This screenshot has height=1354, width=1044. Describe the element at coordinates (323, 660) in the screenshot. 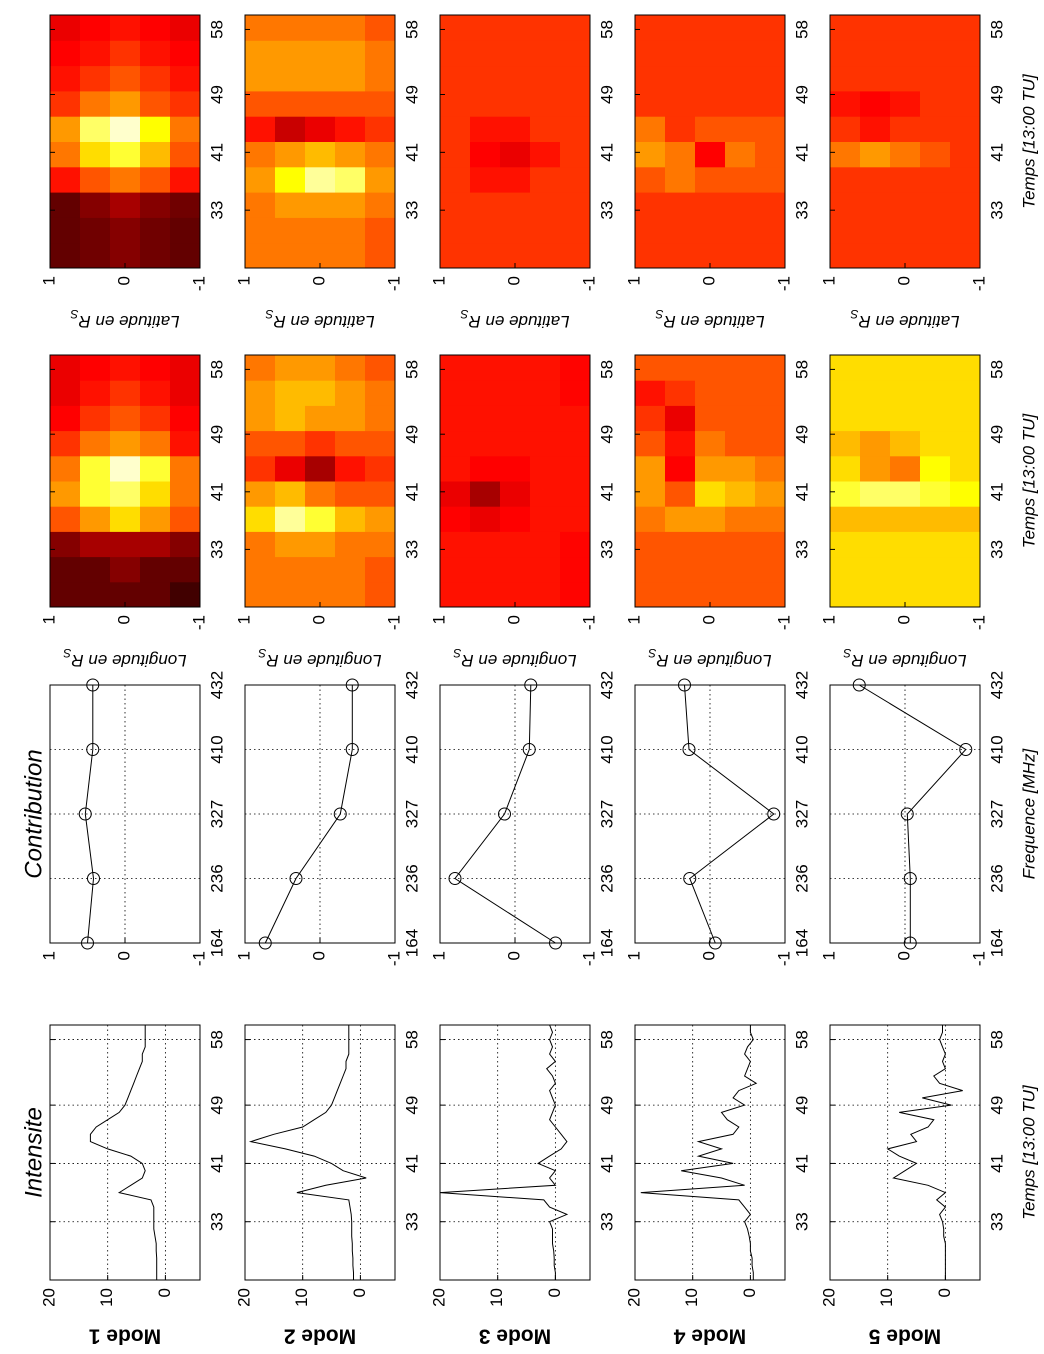

I see `axis-label-main: Longitude en R` at that location.